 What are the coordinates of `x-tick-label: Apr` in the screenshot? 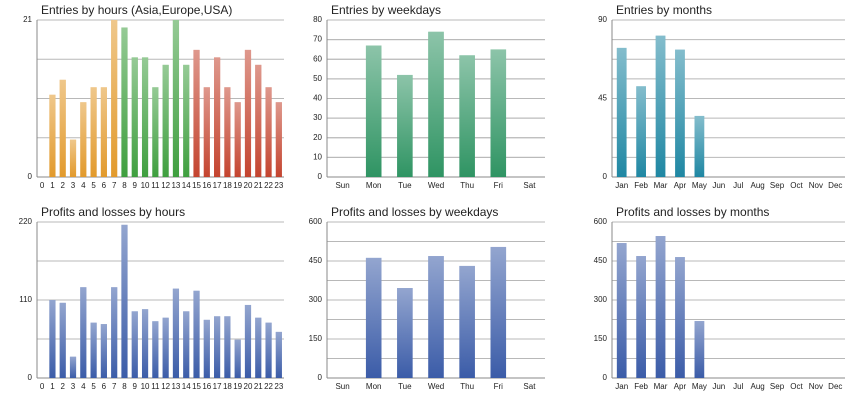 It's located at (680, 185).